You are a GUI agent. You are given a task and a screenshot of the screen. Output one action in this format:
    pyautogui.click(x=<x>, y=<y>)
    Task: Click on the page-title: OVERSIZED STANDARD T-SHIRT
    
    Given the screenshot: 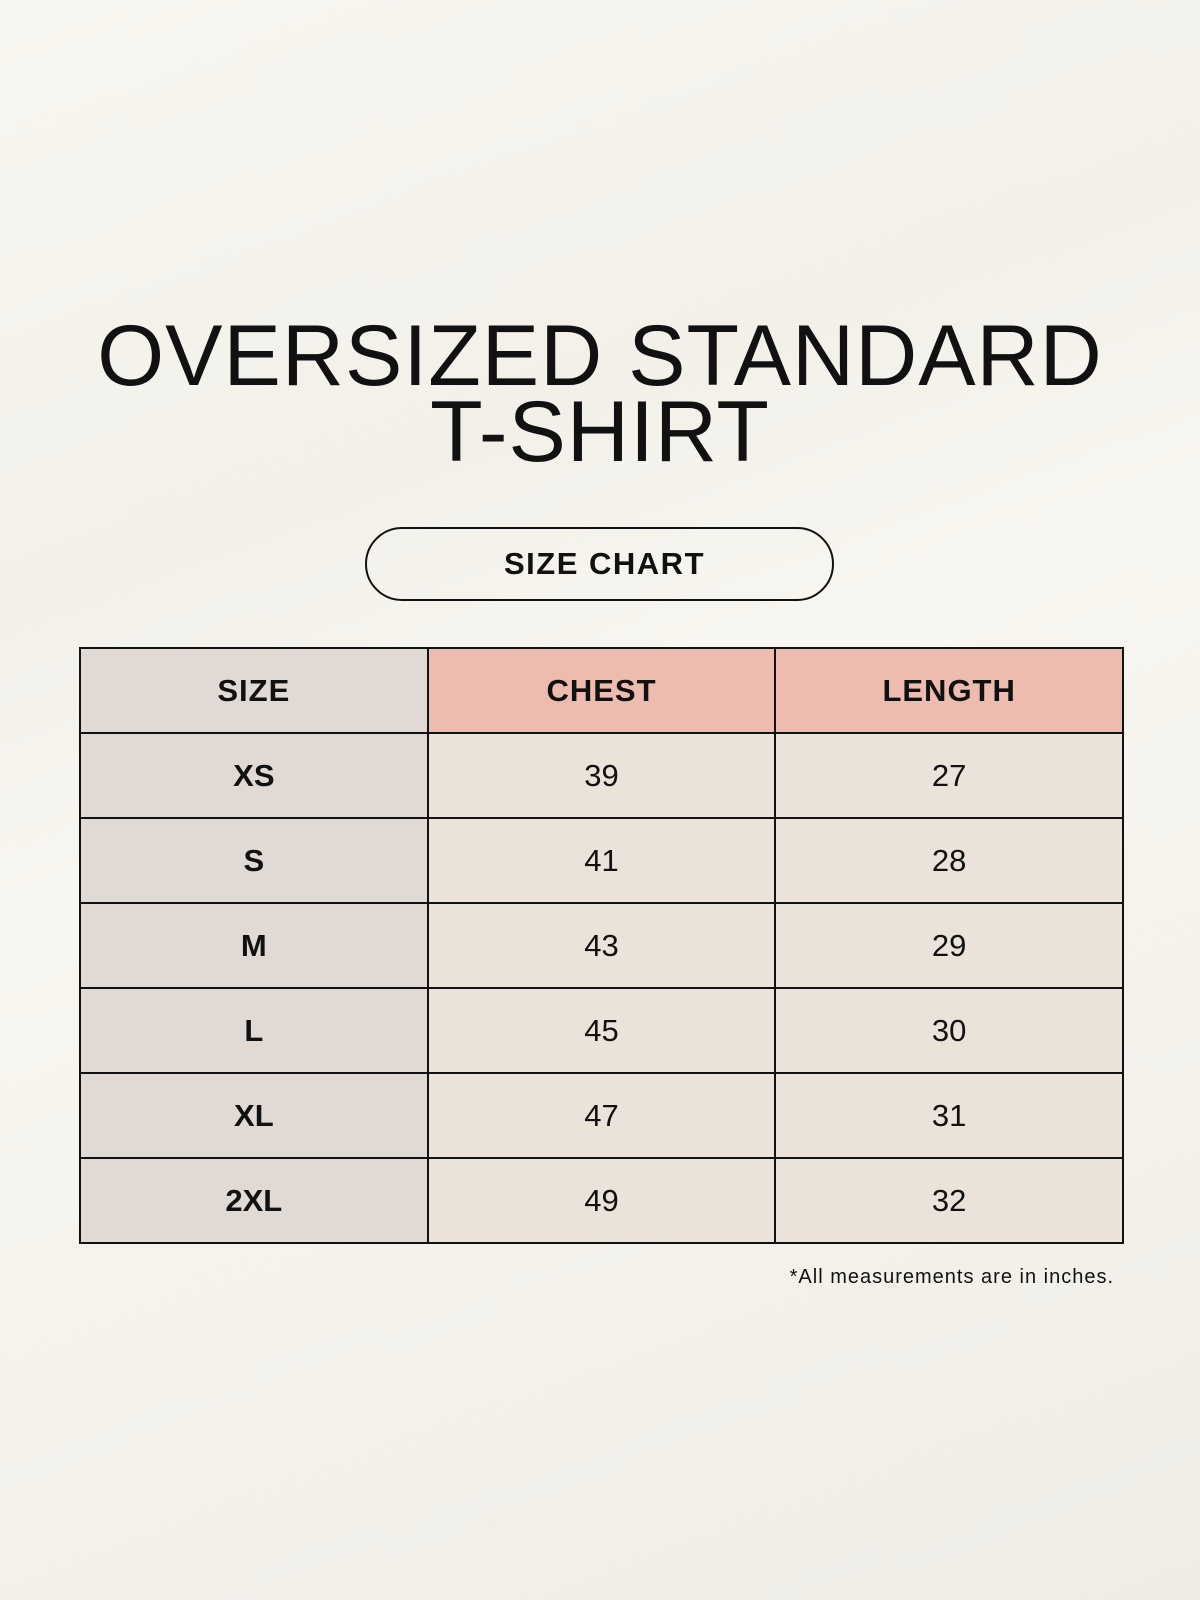 What is the action you would take?
    pyautogui.click(x=600, y=394)
    